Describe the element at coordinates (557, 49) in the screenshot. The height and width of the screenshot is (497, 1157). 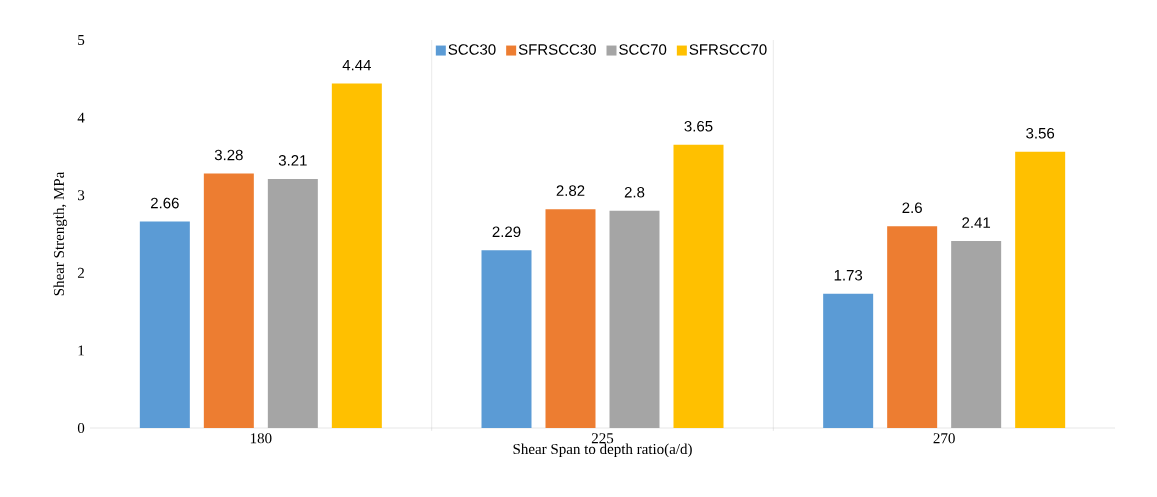
I see `legend-label: SFRSCC30` at that location.